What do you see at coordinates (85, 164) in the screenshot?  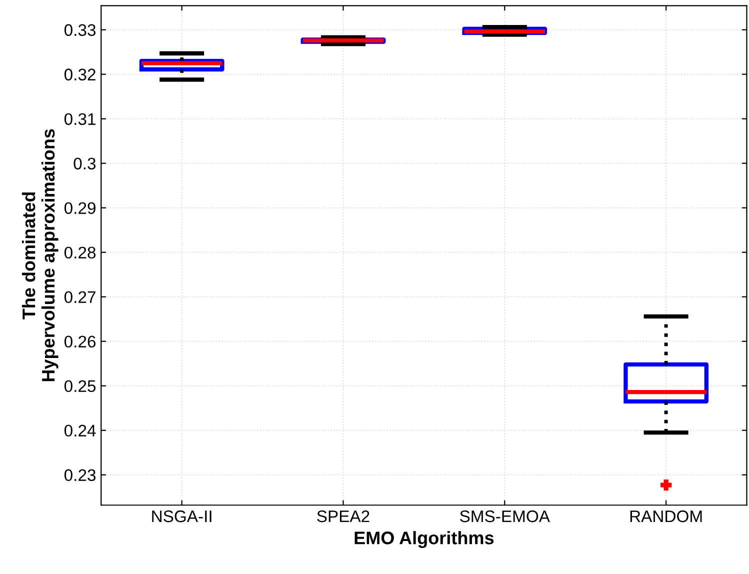 I see `y-tick-label: 0.3` at bounding box center [85, 164].